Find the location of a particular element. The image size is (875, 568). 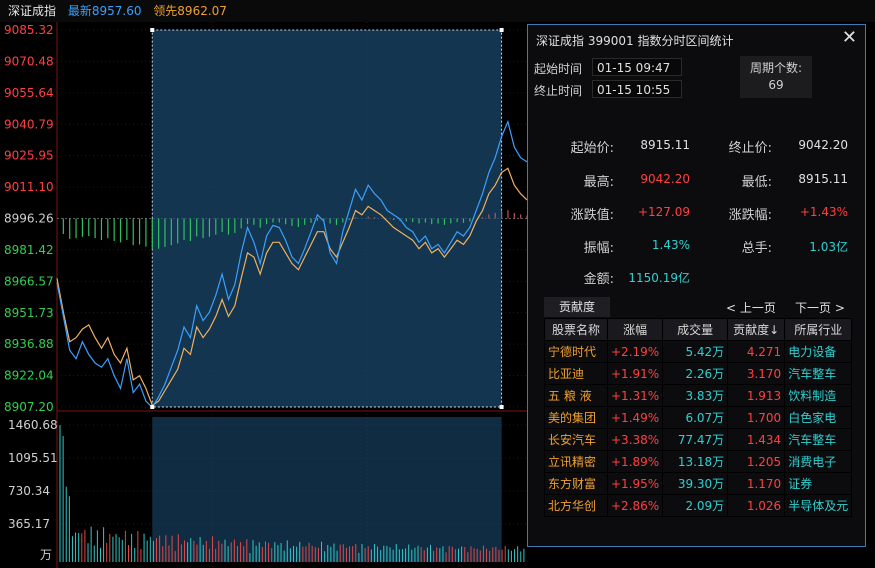

volume-bars is located at coordinates (292, 493).